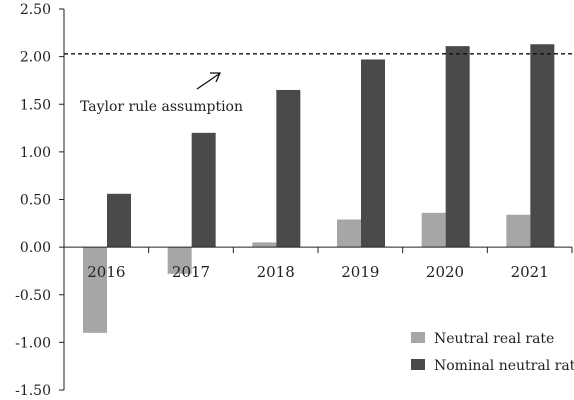  What do you see at coordinates (433, 230) in the screenshot?
I see `bar-neutral-real-rate-2020` at bounding box center [433, 230].